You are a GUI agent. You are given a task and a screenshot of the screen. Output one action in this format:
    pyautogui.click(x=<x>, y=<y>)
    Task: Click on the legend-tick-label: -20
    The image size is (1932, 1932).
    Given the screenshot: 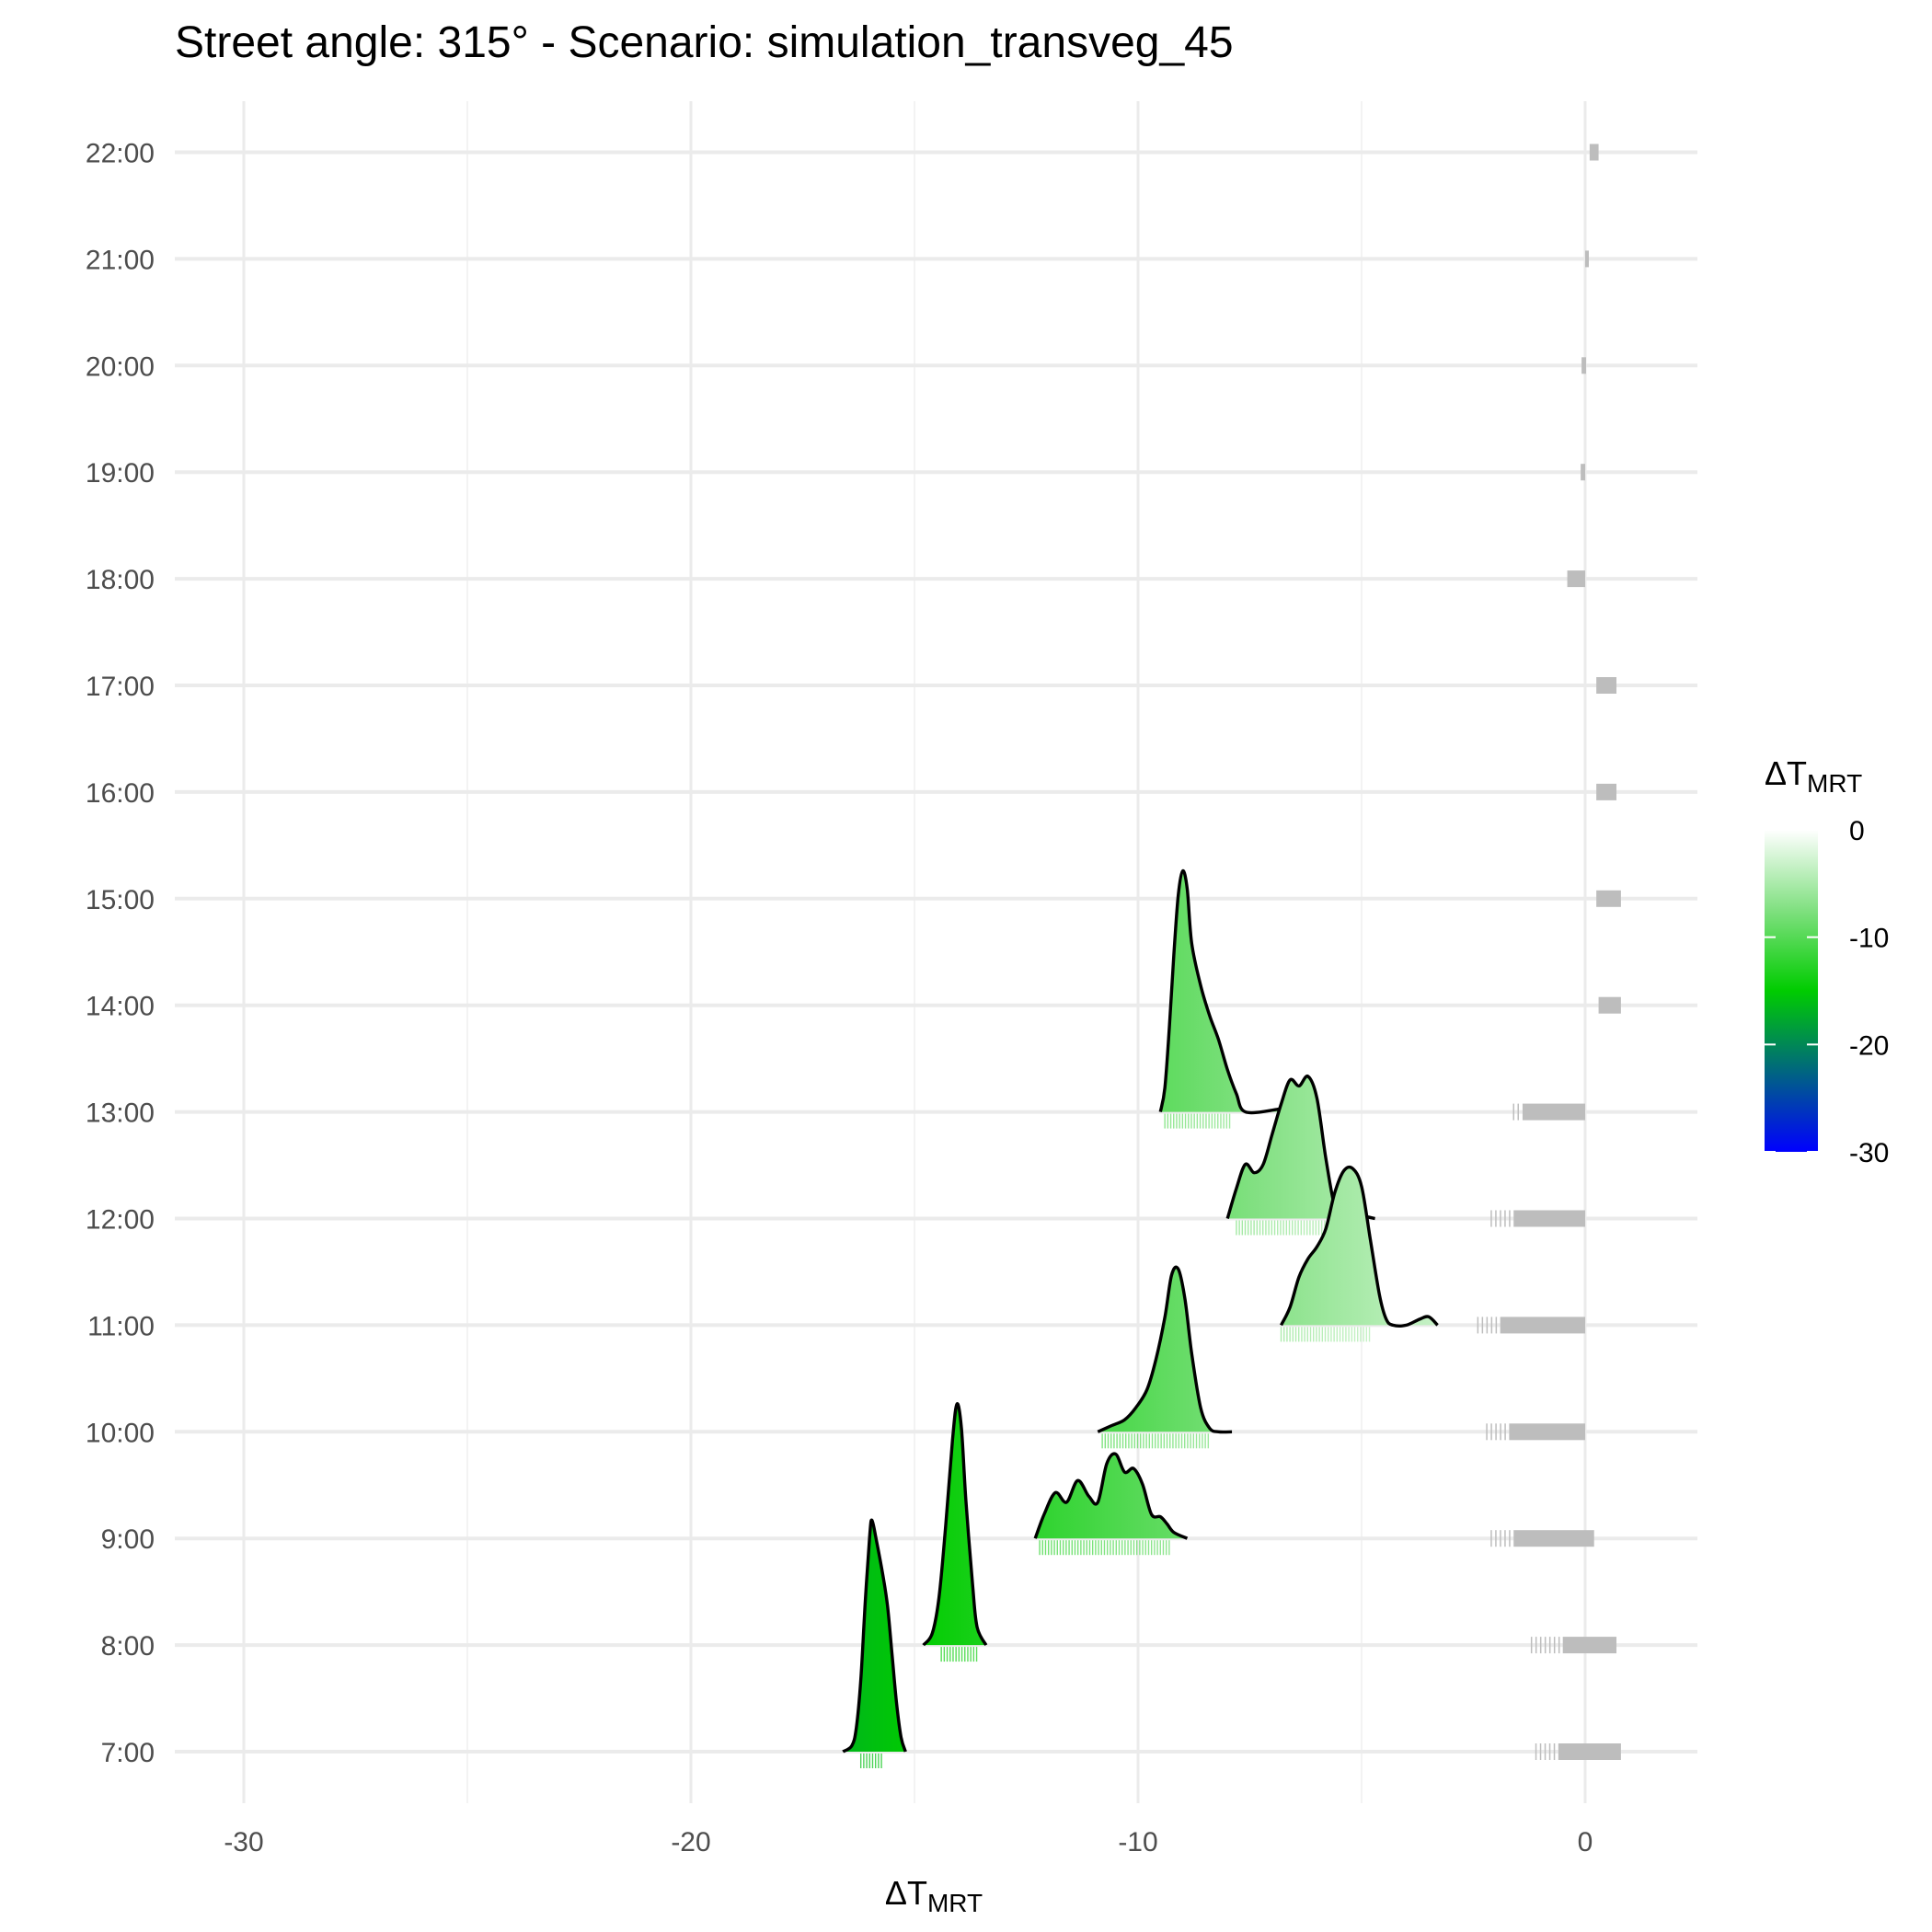 What is the action you would take?
    pyautogui.click(x=1869, y=1045)
    